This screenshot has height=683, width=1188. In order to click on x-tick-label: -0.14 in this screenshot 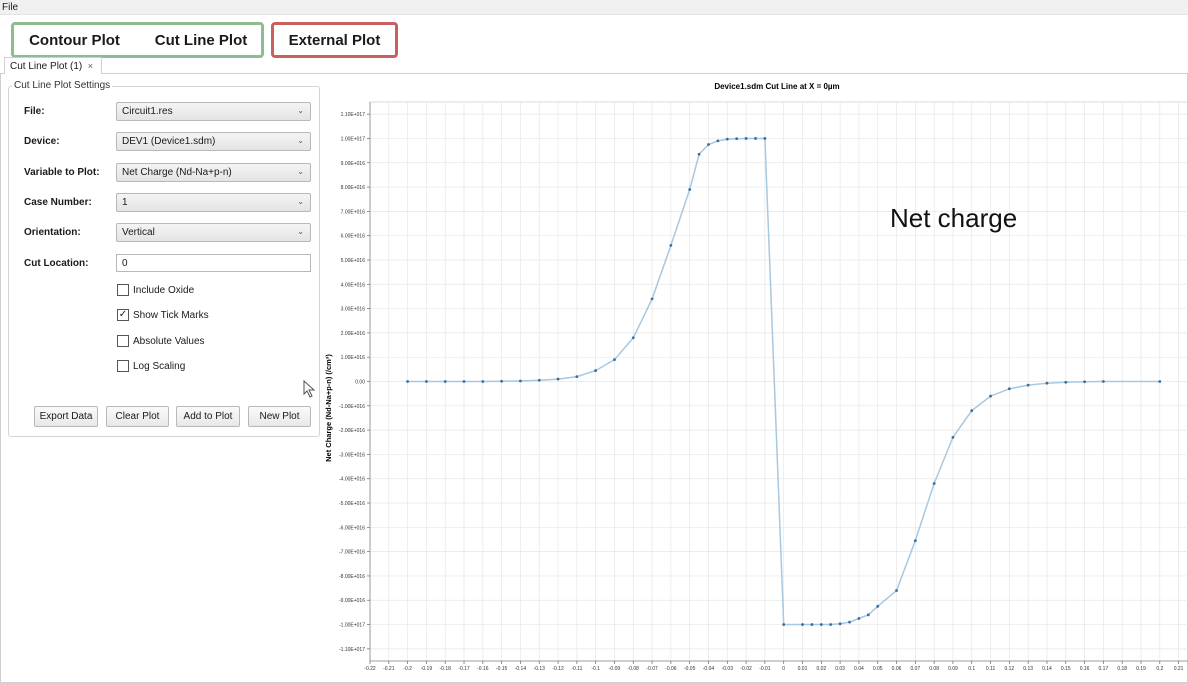, I will do `click(521, 669)`.